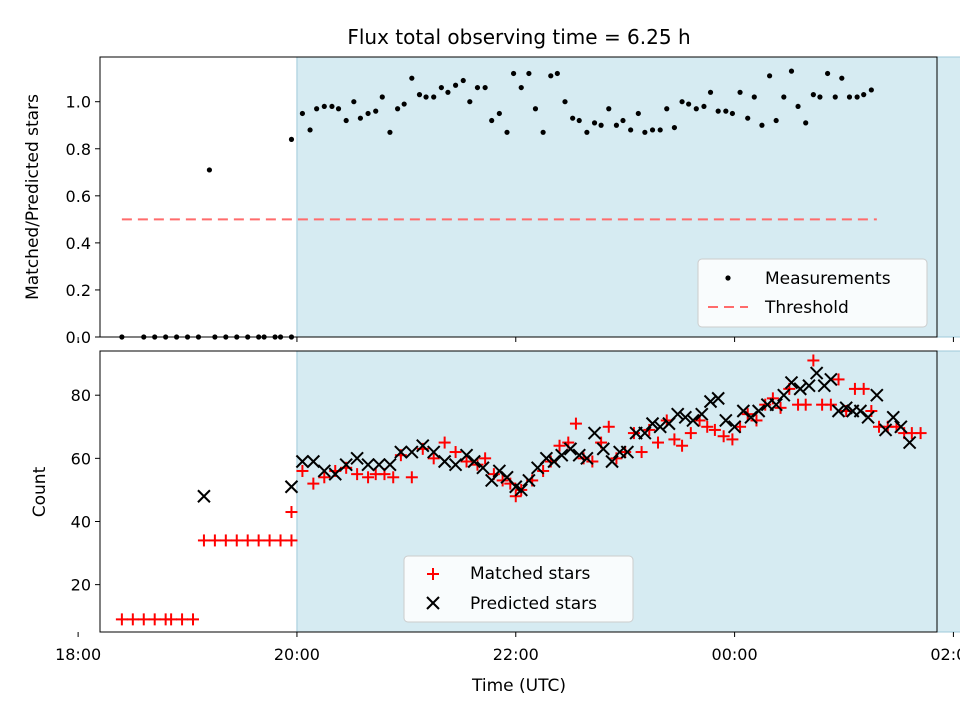  I want to click on count-y-tick-label: 40, so click(81, 521).